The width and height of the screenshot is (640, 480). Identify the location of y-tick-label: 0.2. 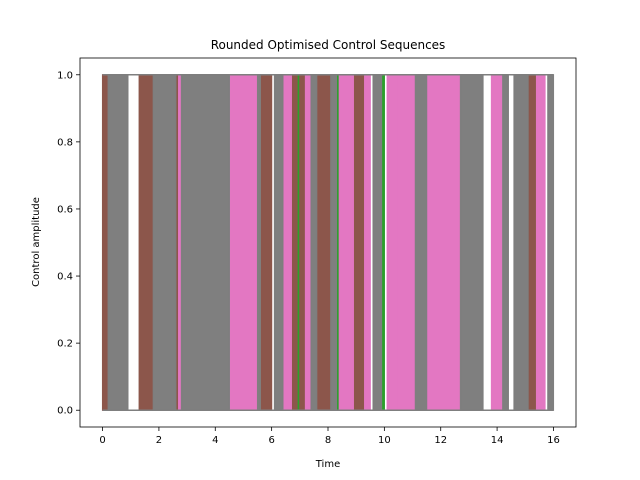
(65, 344).